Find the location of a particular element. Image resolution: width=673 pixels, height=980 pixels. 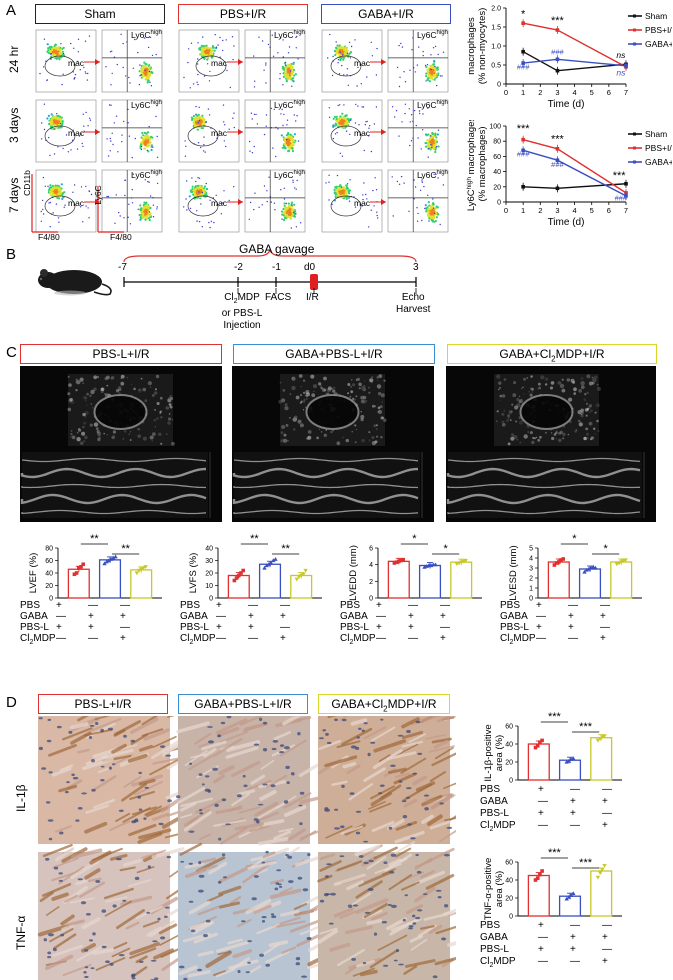

legend-label-1: PBS+I/R is located at coordinates (658, 30).